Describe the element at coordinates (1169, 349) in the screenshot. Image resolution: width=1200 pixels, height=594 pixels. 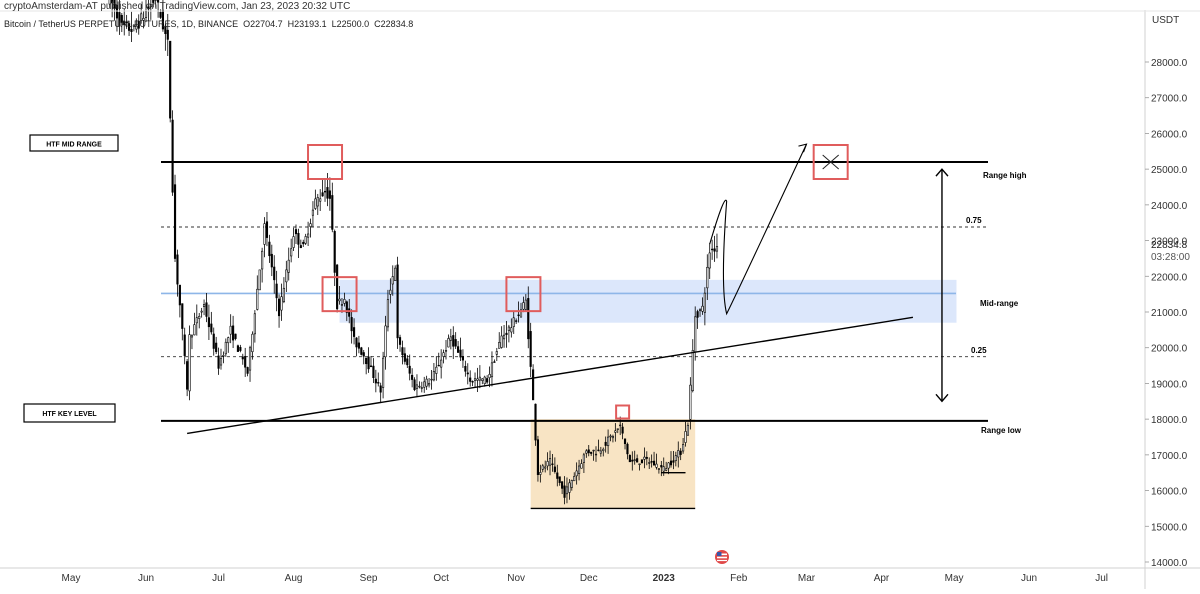
I see `y-tick-label: 20000.0` at that location.